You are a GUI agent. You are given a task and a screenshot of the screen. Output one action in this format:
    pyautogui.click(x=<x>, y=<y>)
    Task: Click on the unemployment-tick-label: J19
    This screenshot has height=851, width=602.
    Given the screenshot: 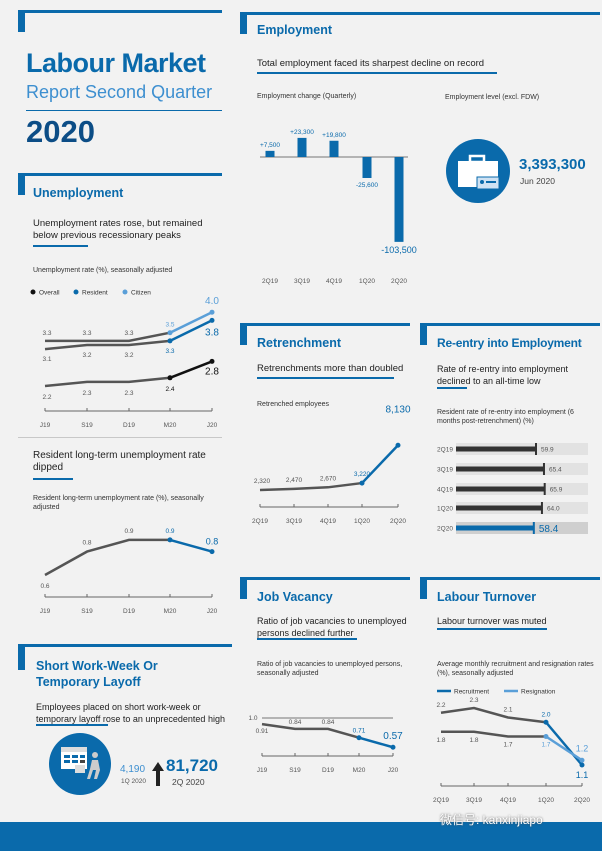 What is the action you would take?
    pyautogui.click(x=45, y=425)
    